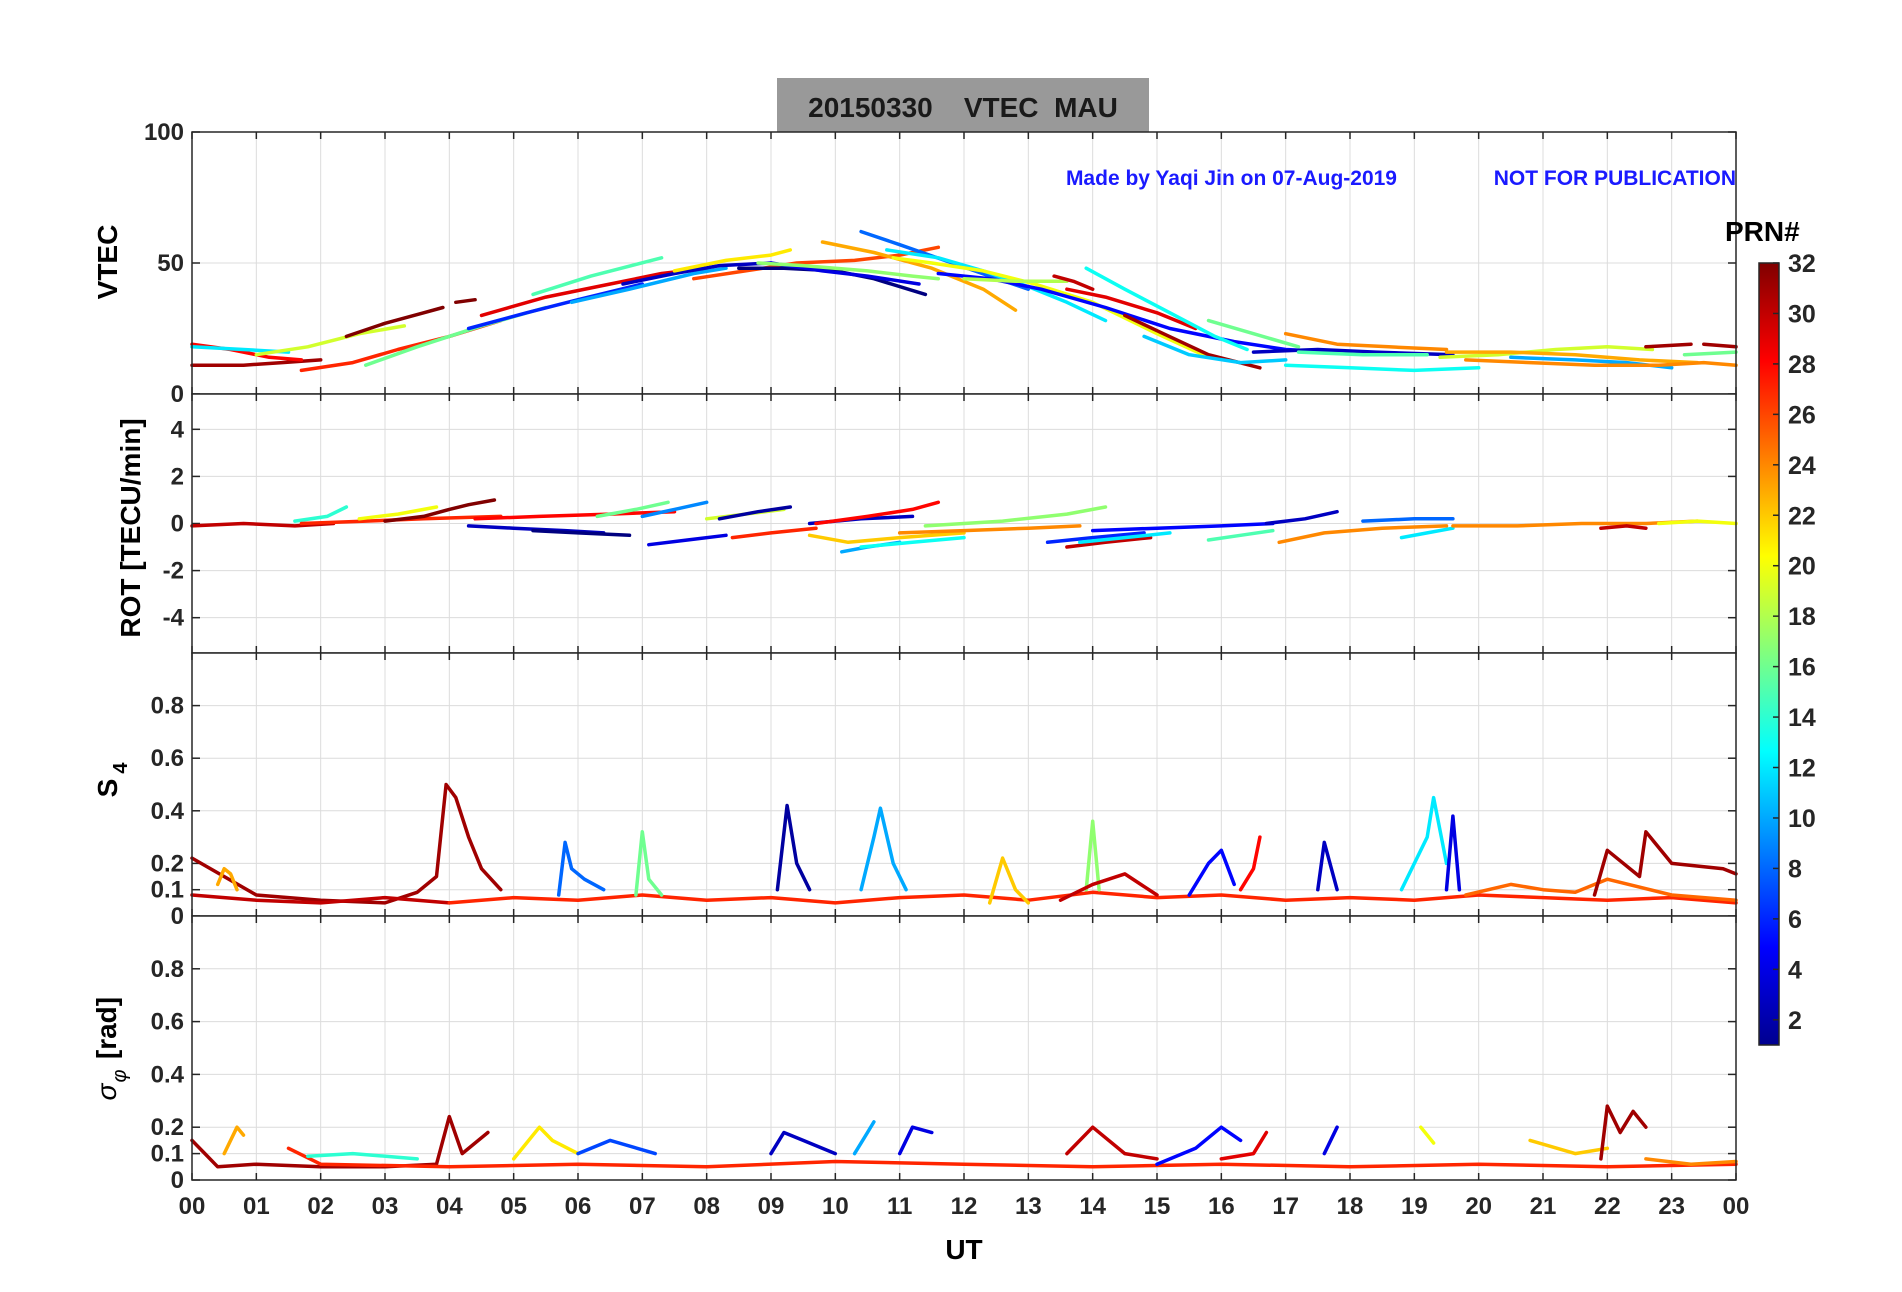 The width and height of the screenshot is (1902, 1292). Describe the element at coordinates (1802, 264) in the screenshot. I see `colorbar-tick-label: 32` at that location.